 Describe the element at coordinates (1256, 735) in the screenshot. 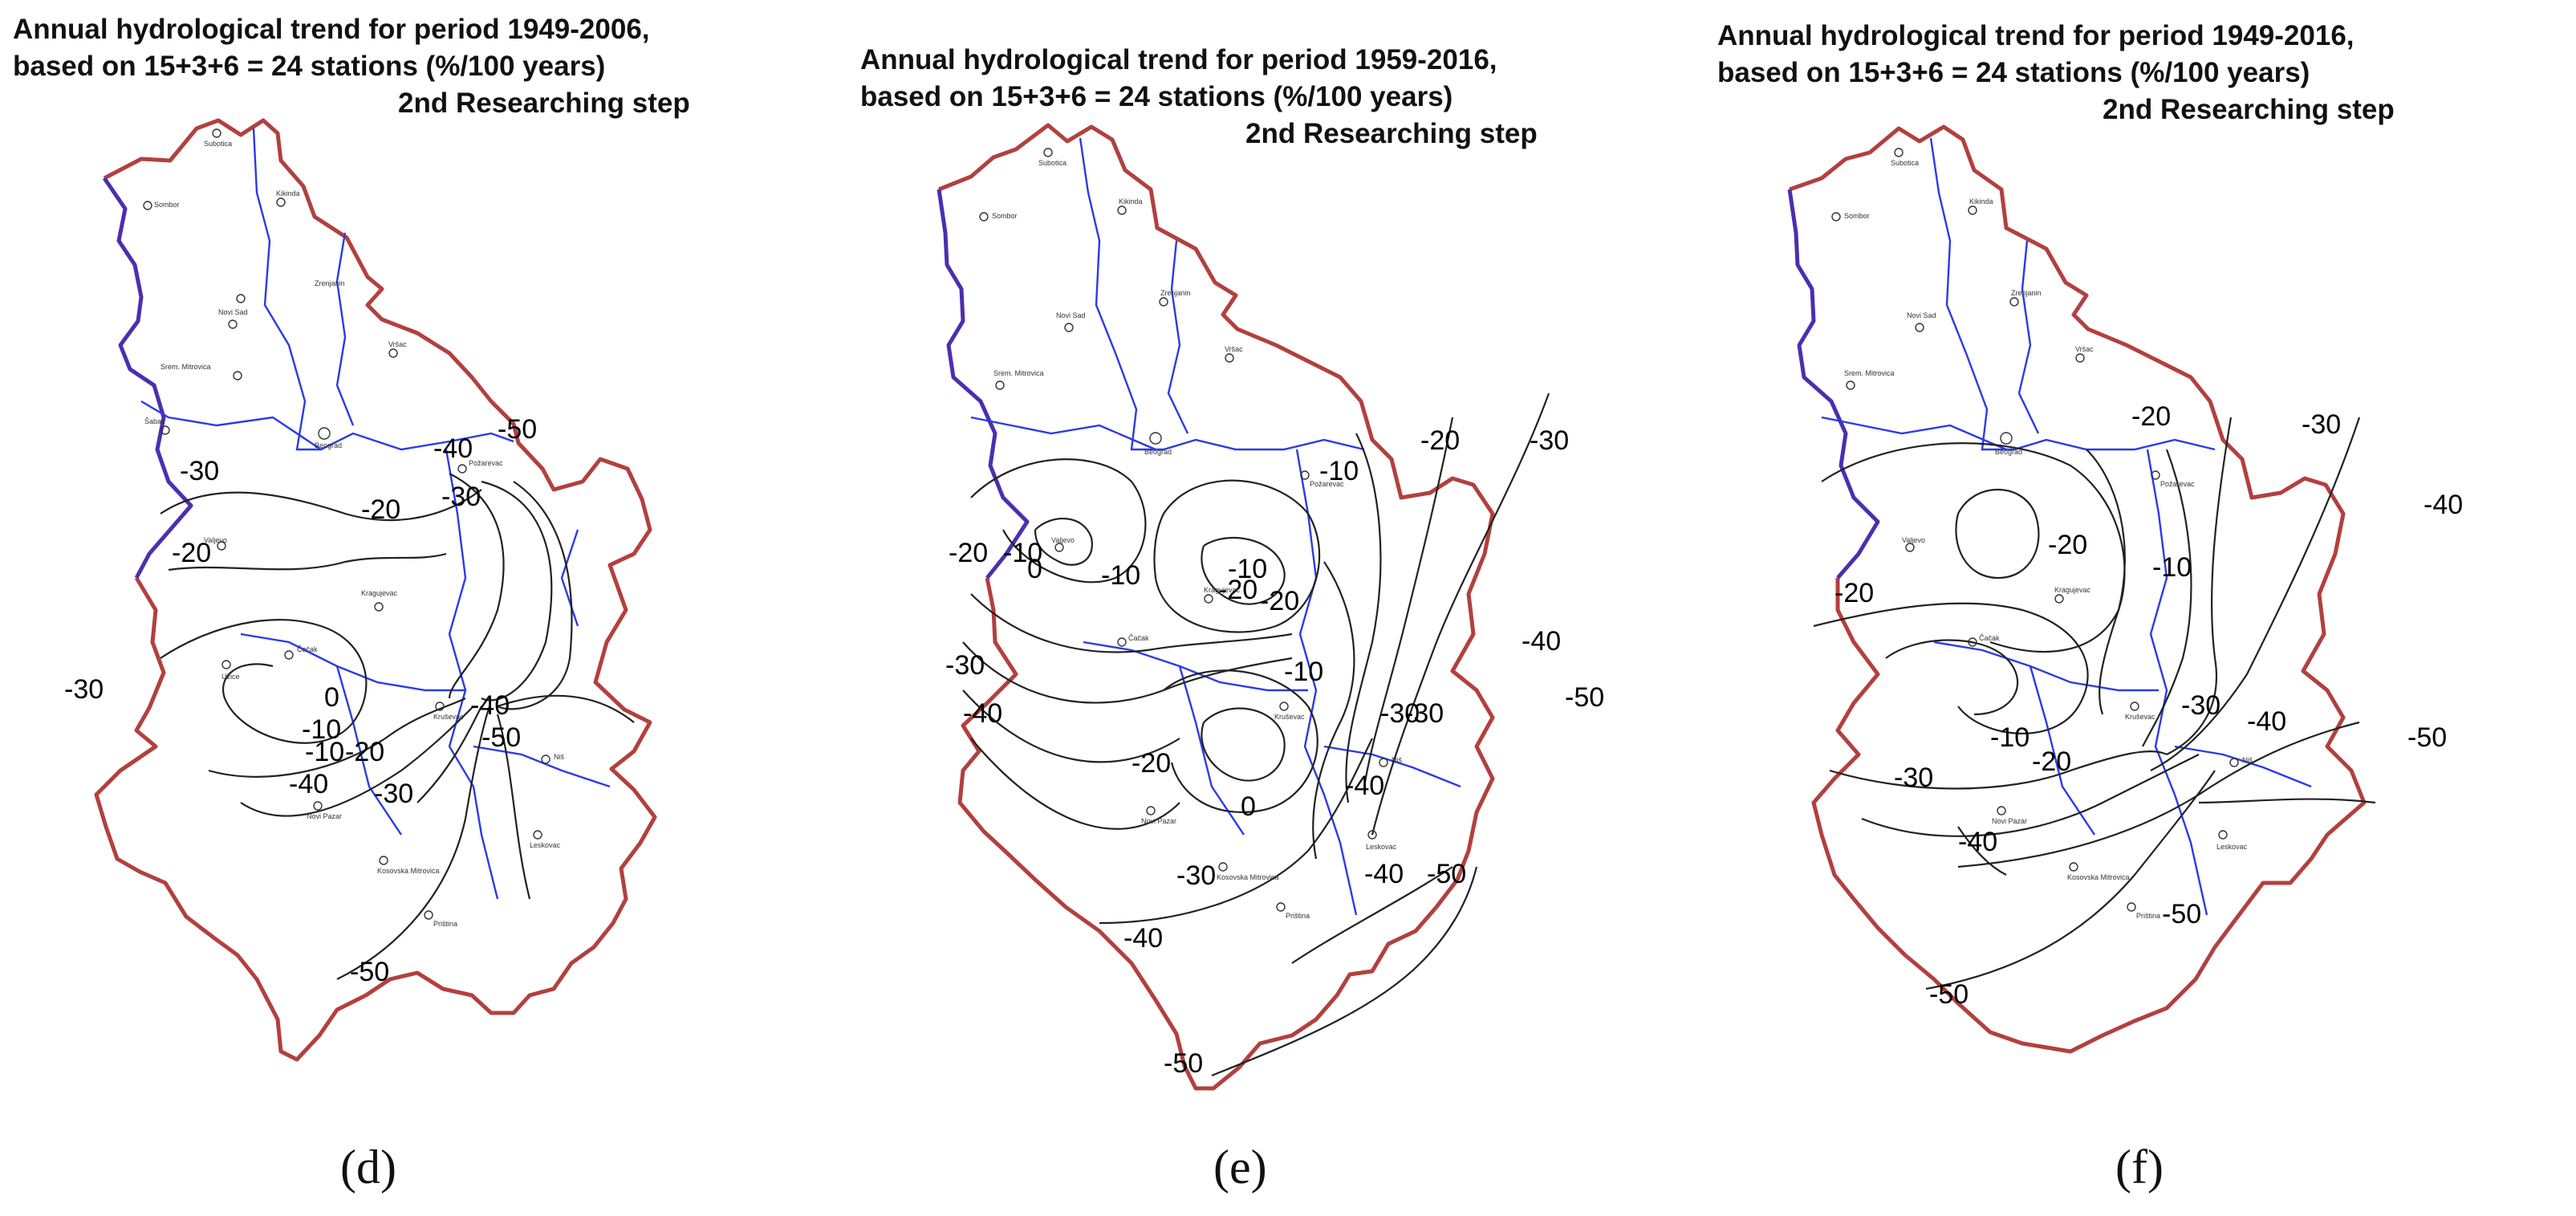

I see `isolines` at that location.